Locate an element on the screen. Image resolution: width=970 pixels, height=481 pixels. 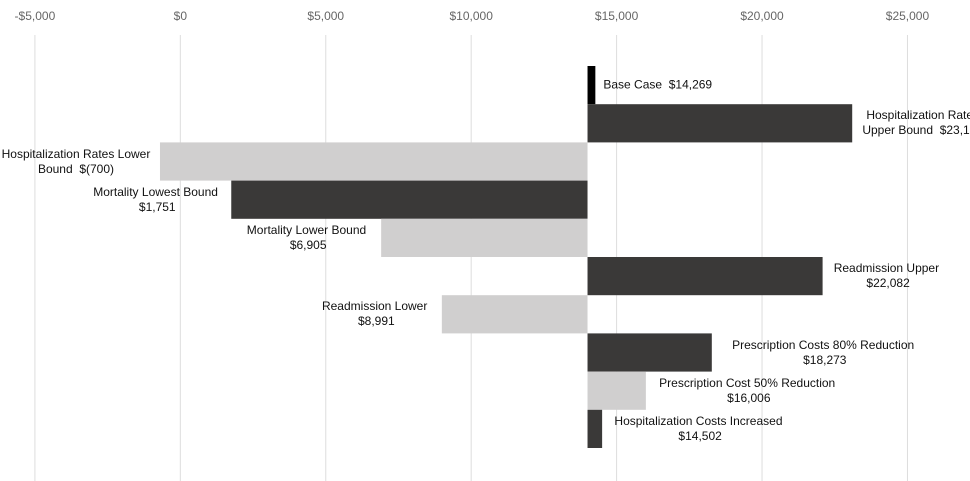
bar-label: Hospitalization Costs Increased $14,502 is located at coordinates (700, 429).